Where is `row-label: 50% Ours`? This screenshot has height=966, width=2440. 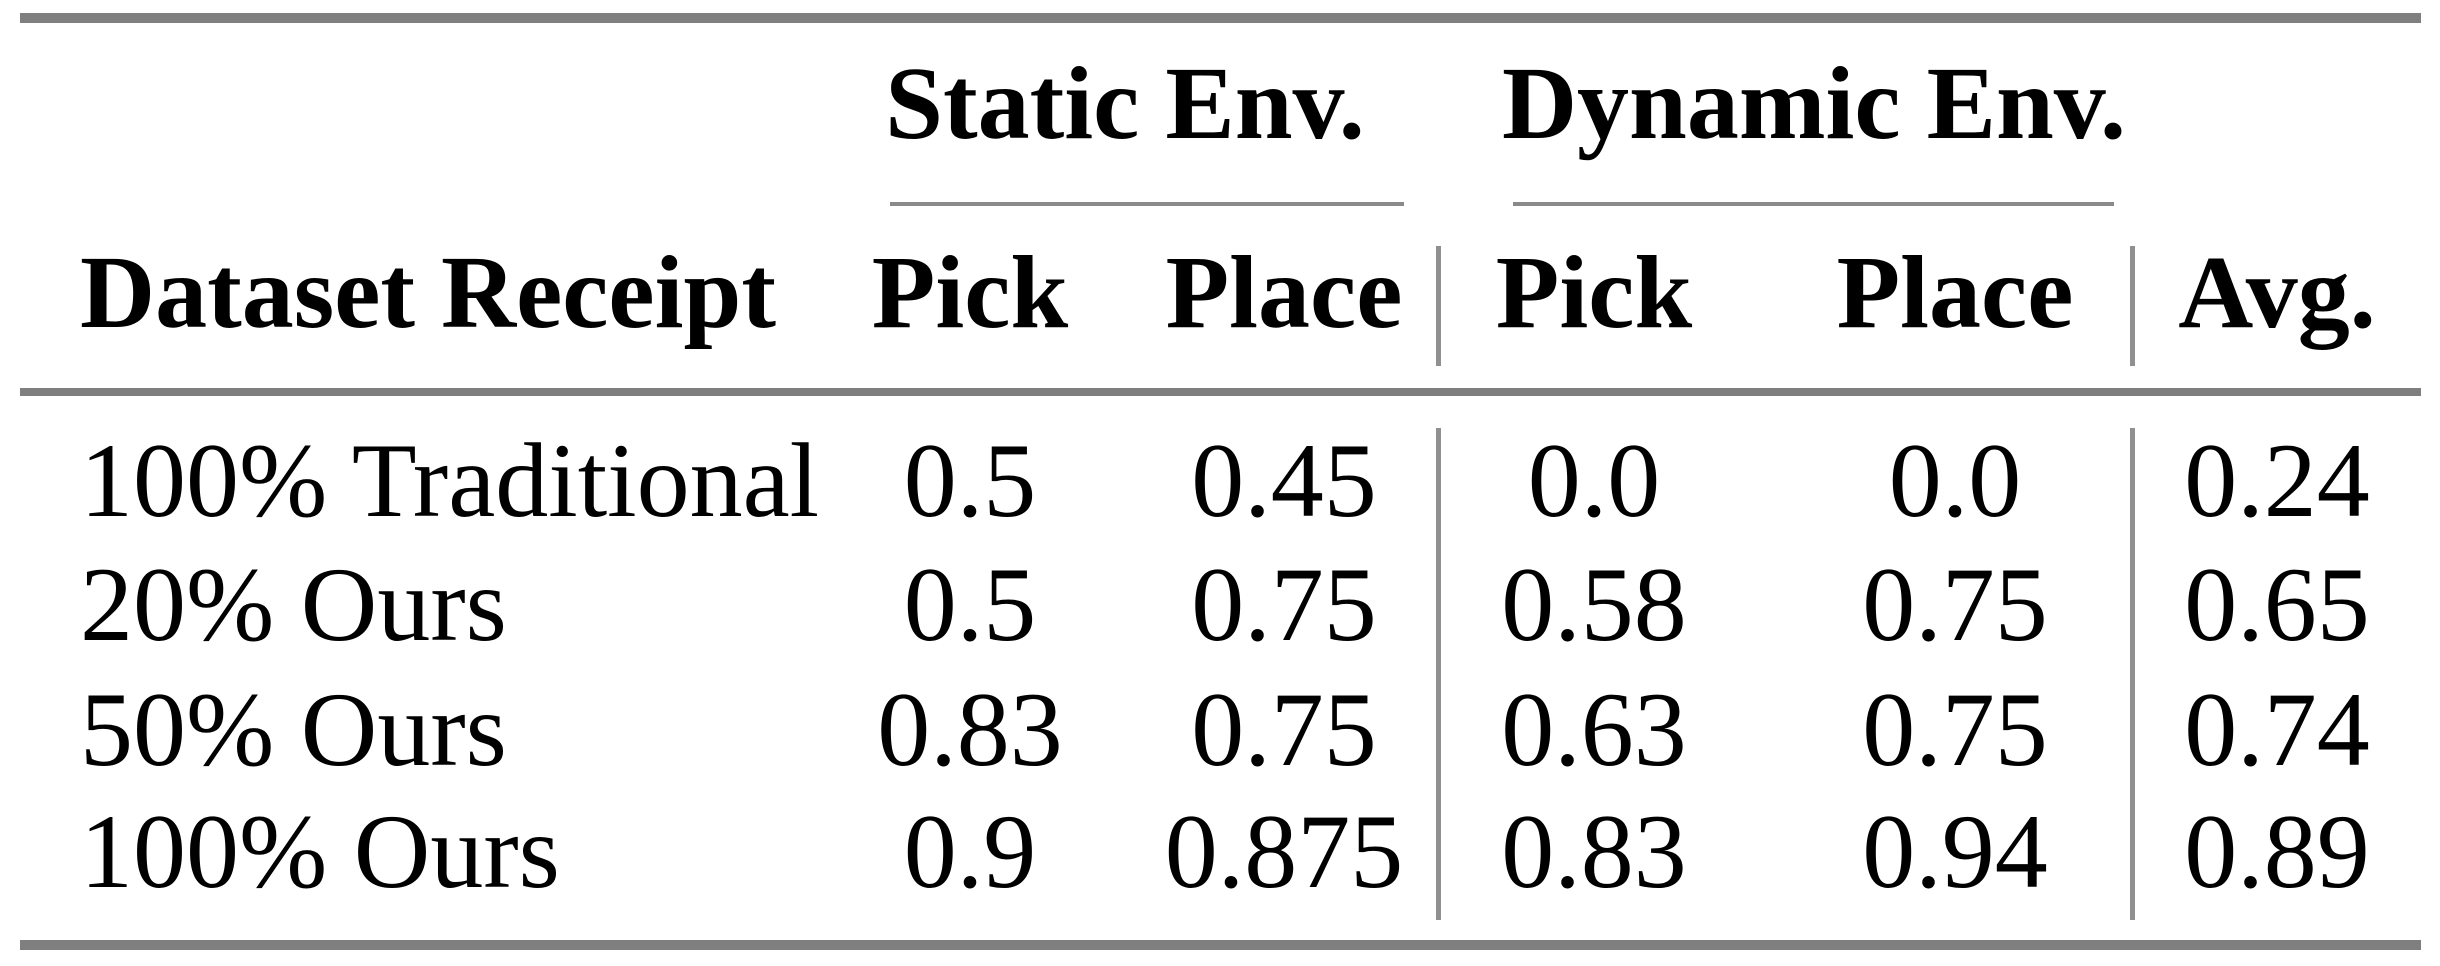
row-label: 50% Ours is located at coordinates (293, 729).